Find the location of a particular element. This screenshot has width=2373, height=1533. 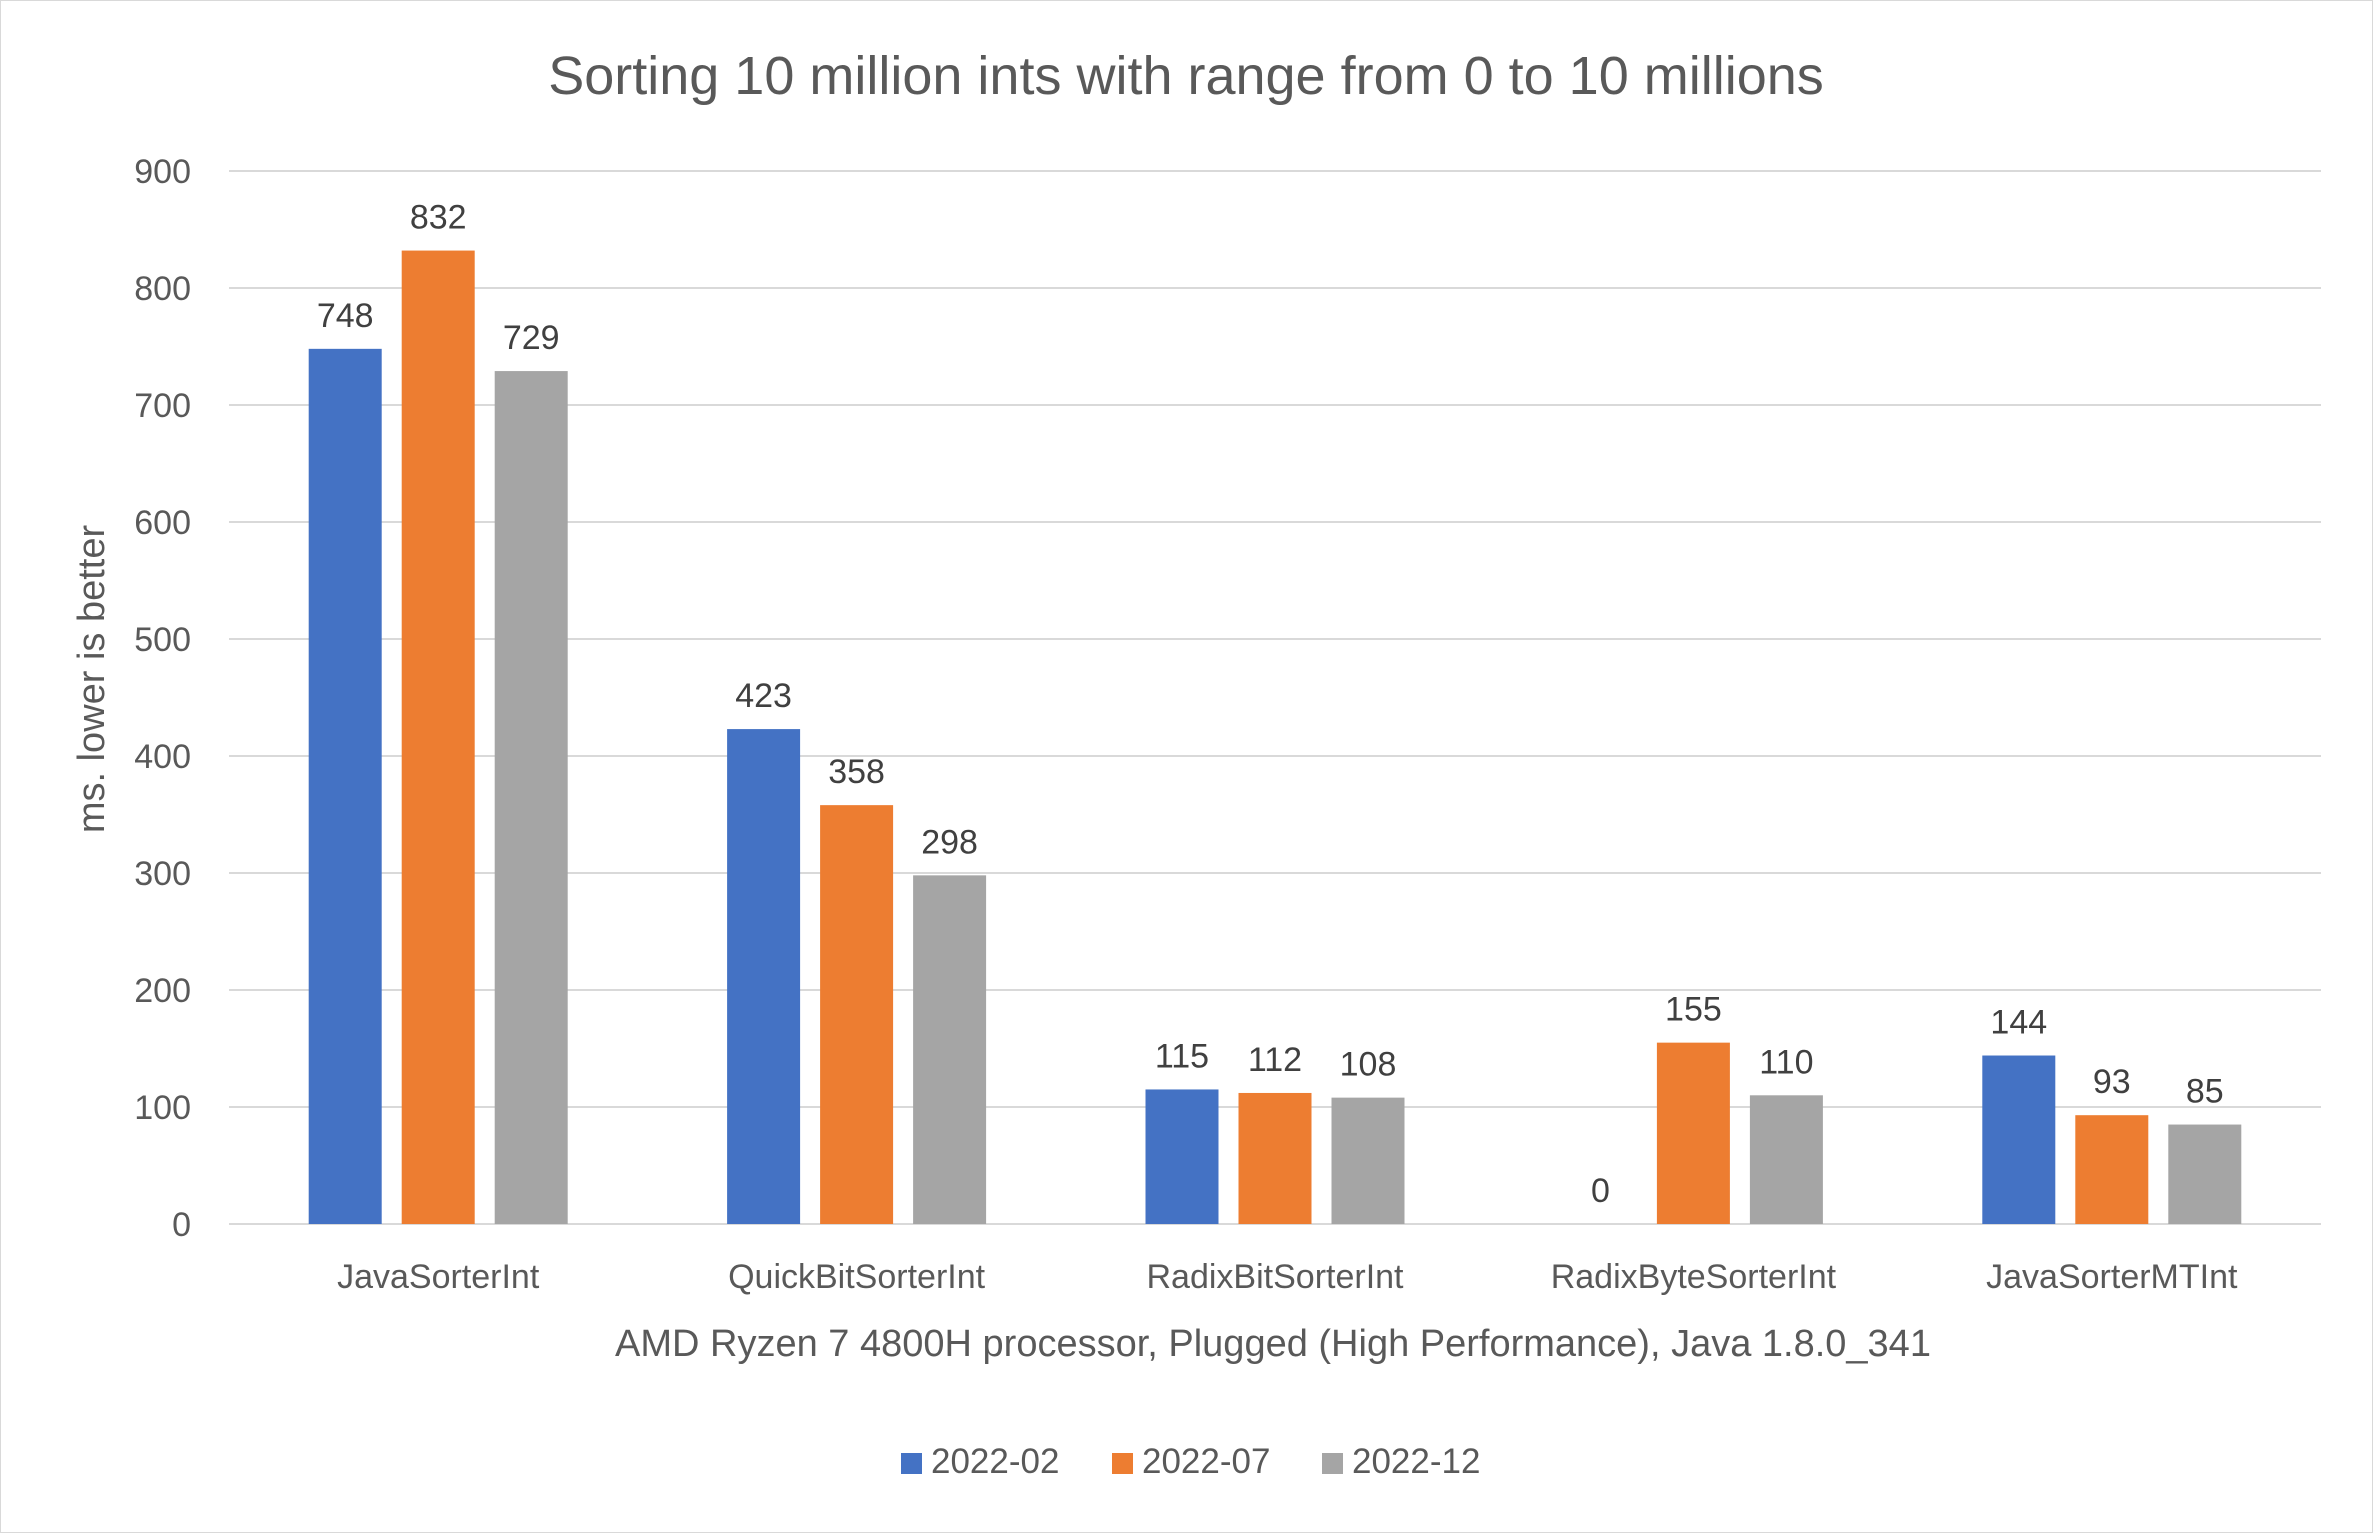

data-label: 729 is located at coordinates (531, 338).